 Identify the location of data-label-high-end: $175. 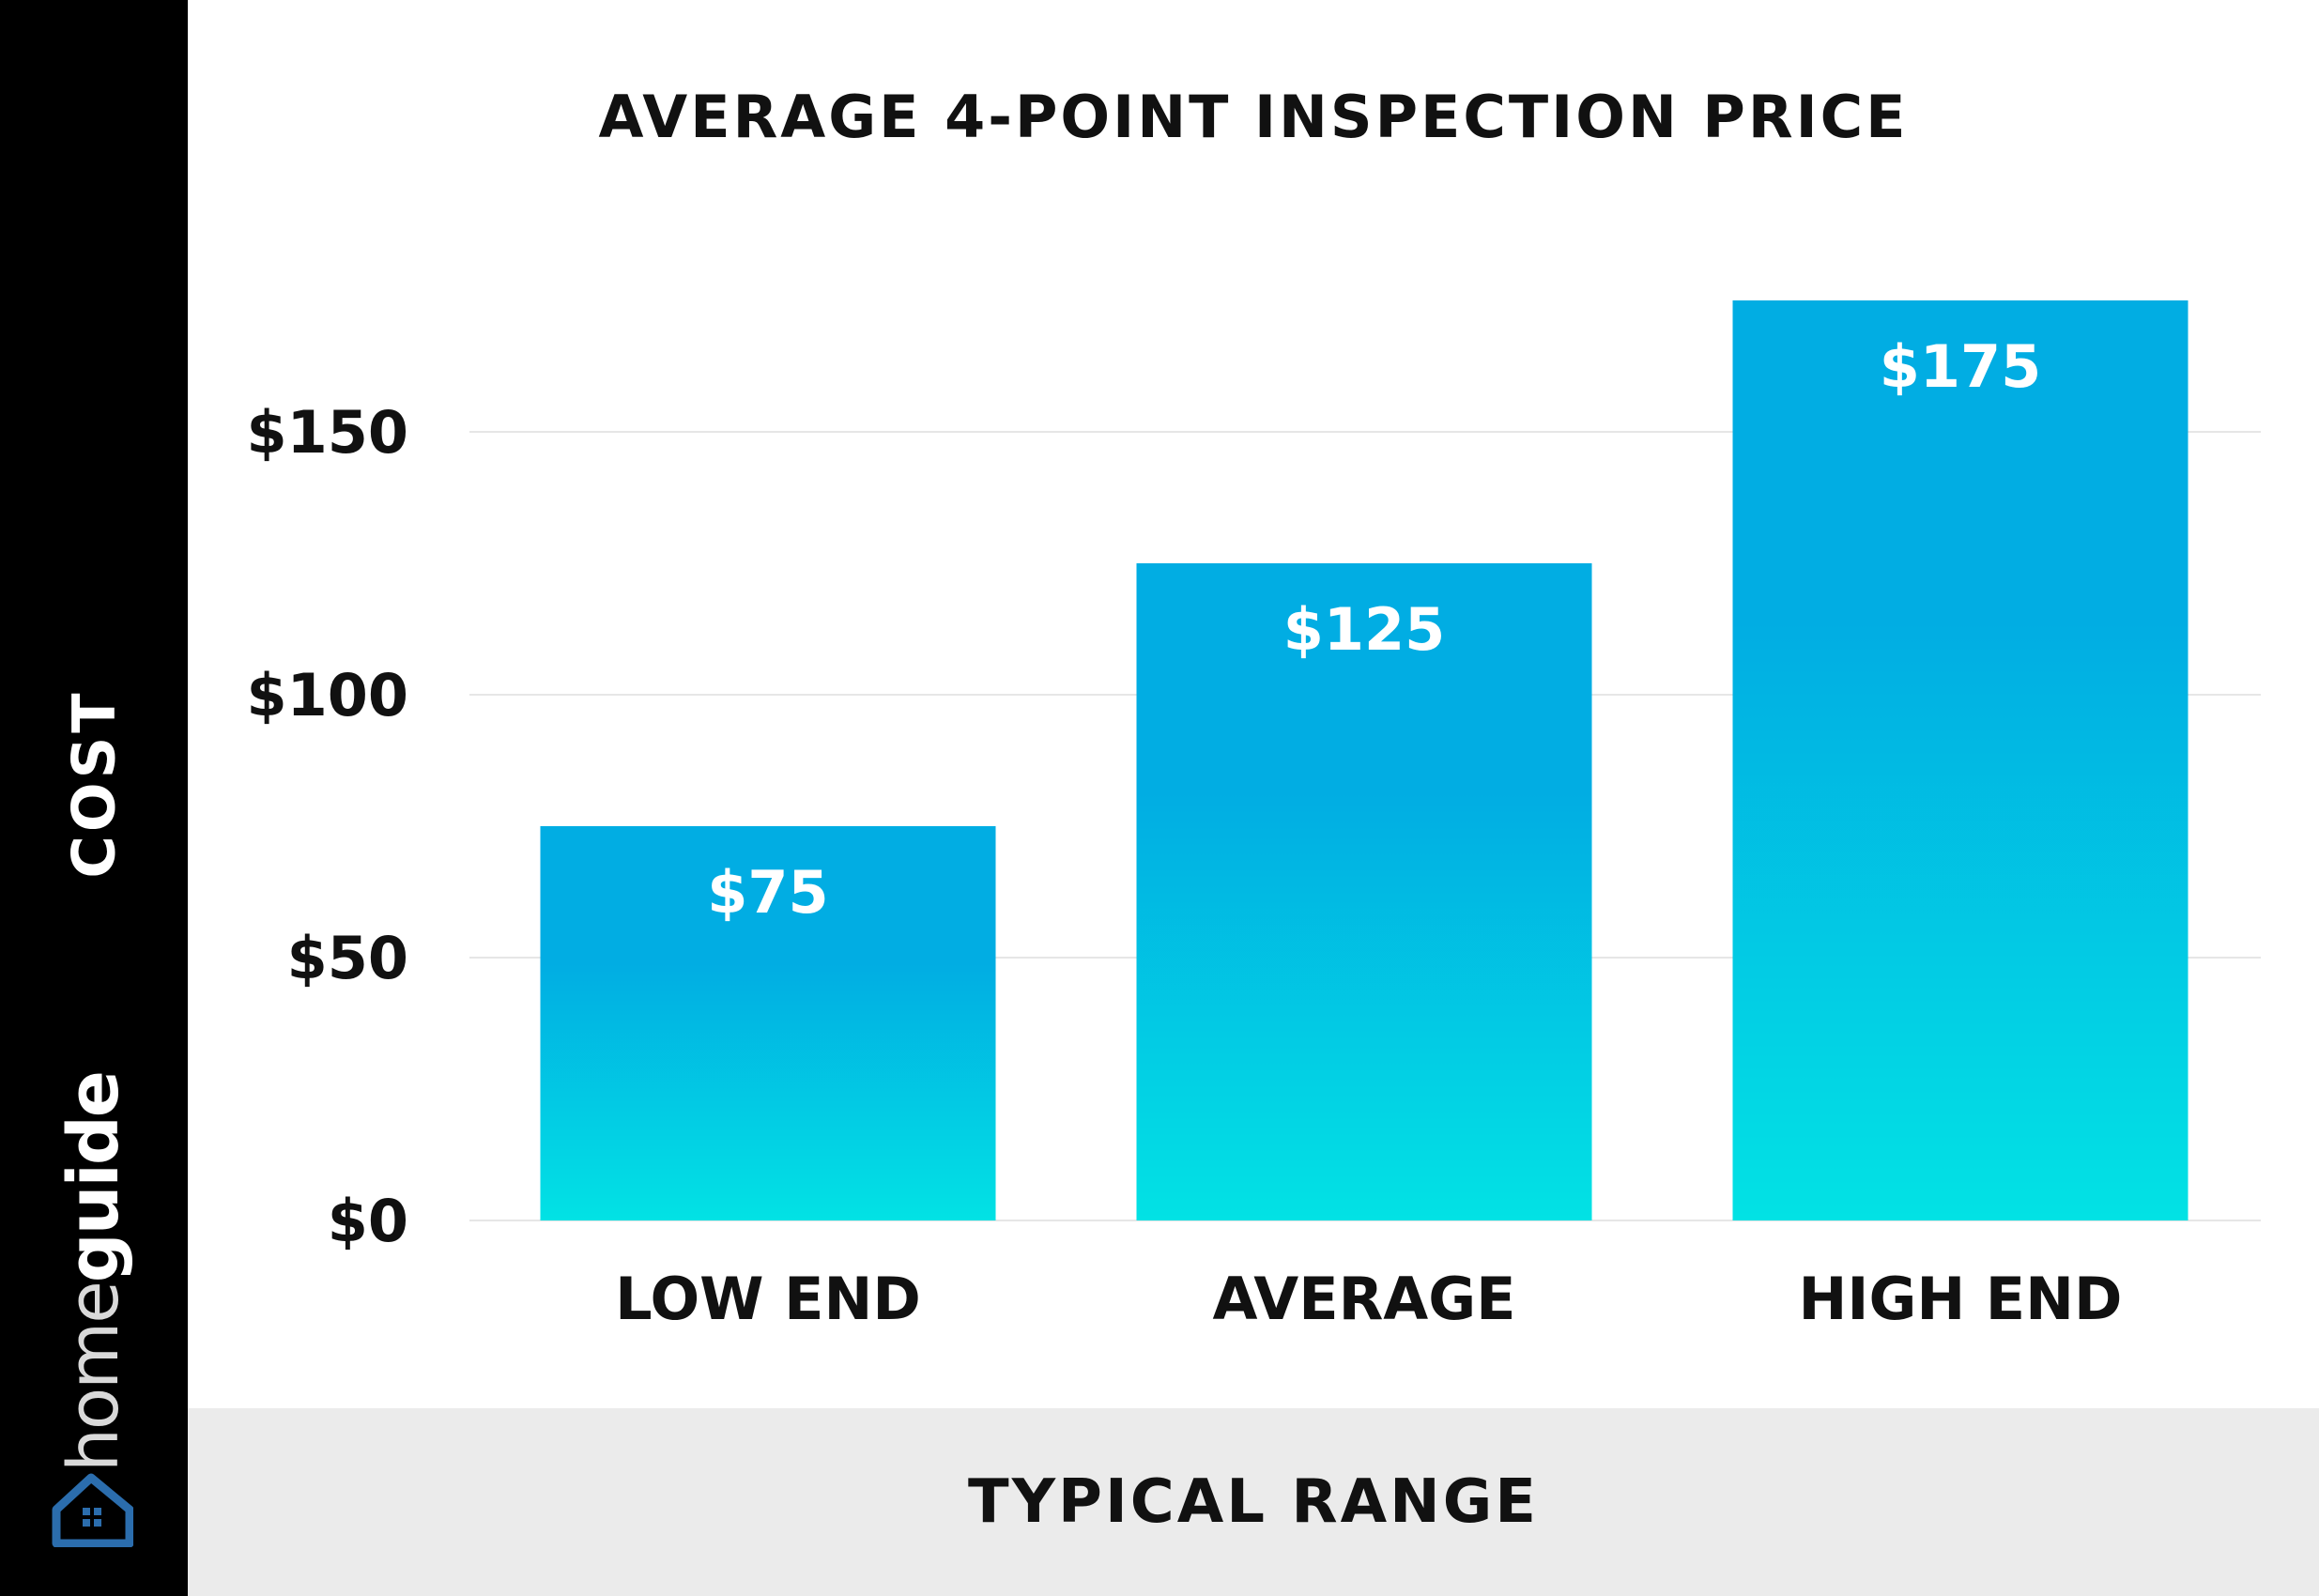
(1961, 367).